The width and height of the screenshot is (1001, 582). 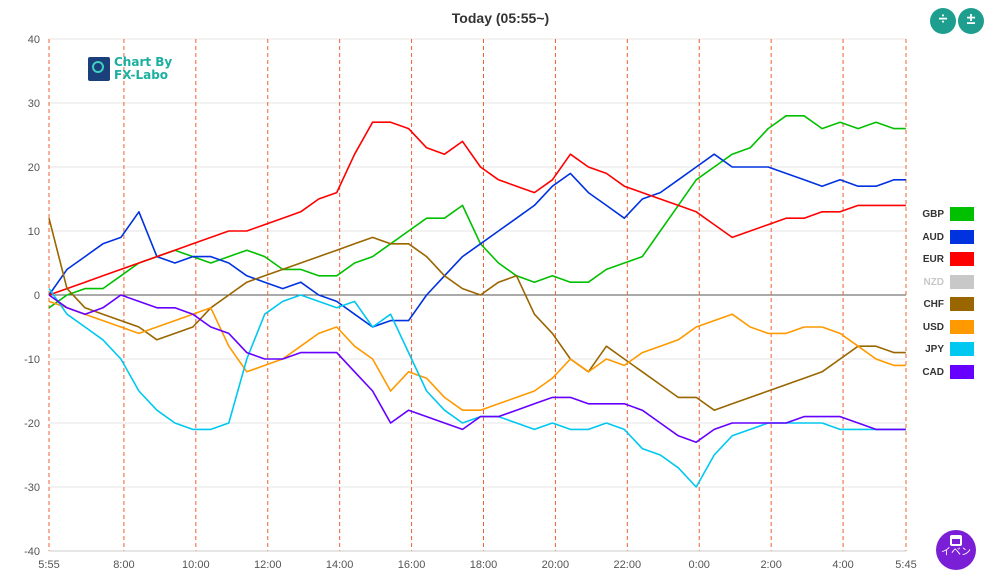 What do you see at coordinates (34, 168) in the screenshot?
I see `y-tick-label: 20` at bounding box center [34, 168].